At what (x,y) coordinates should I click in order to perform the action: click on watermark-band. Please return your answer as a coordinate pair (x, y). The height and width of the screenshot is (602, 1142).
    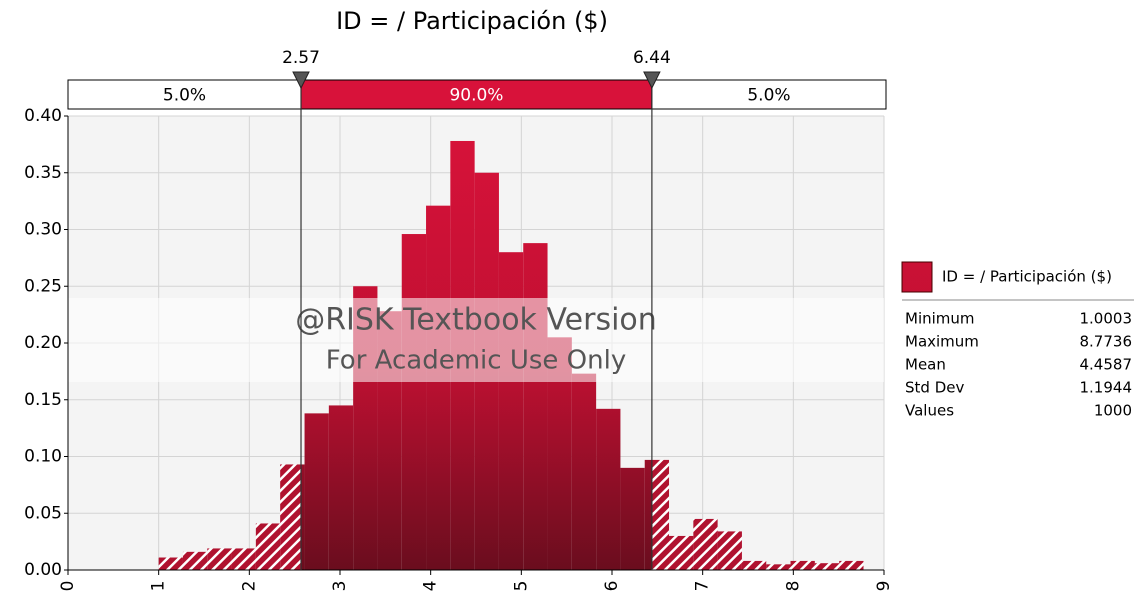
    Looking at the image, I should click on (476, 340).